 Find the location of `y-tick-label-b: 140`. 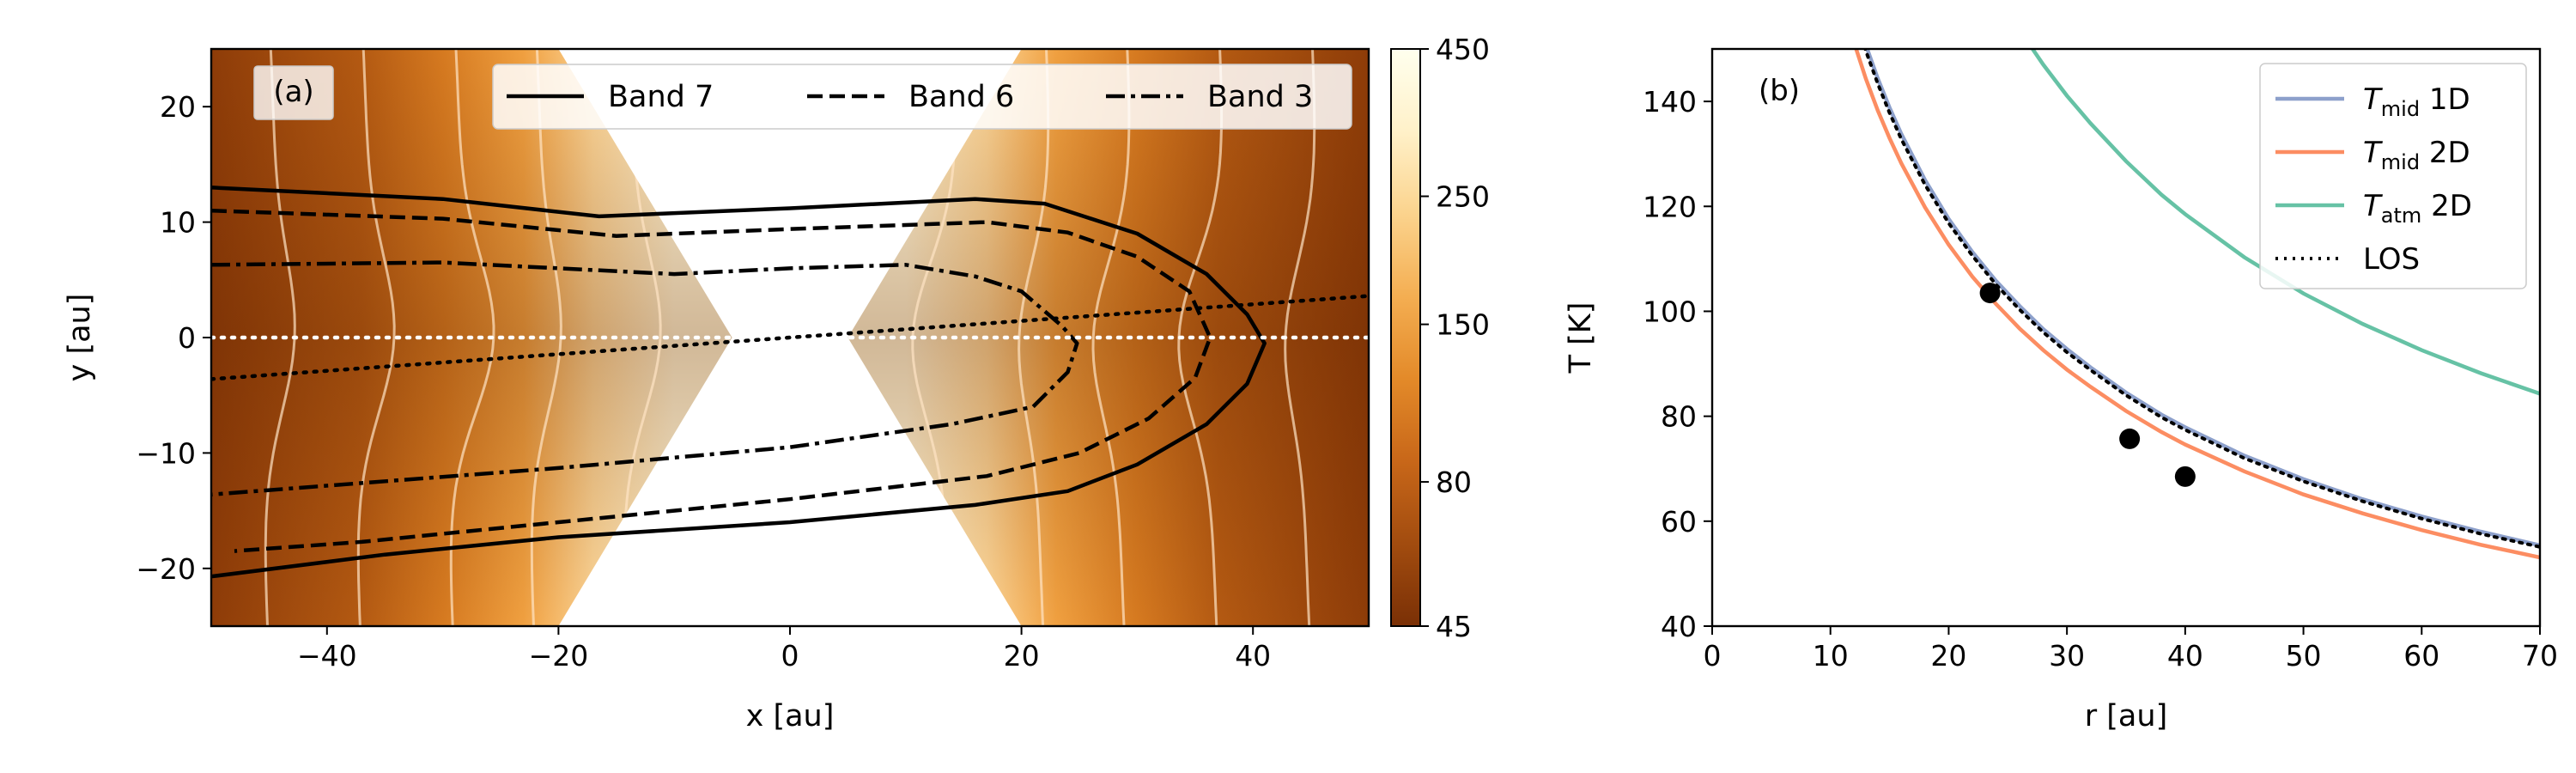

y-tick-label-b: 140 is located at coordinates (1670, 102).